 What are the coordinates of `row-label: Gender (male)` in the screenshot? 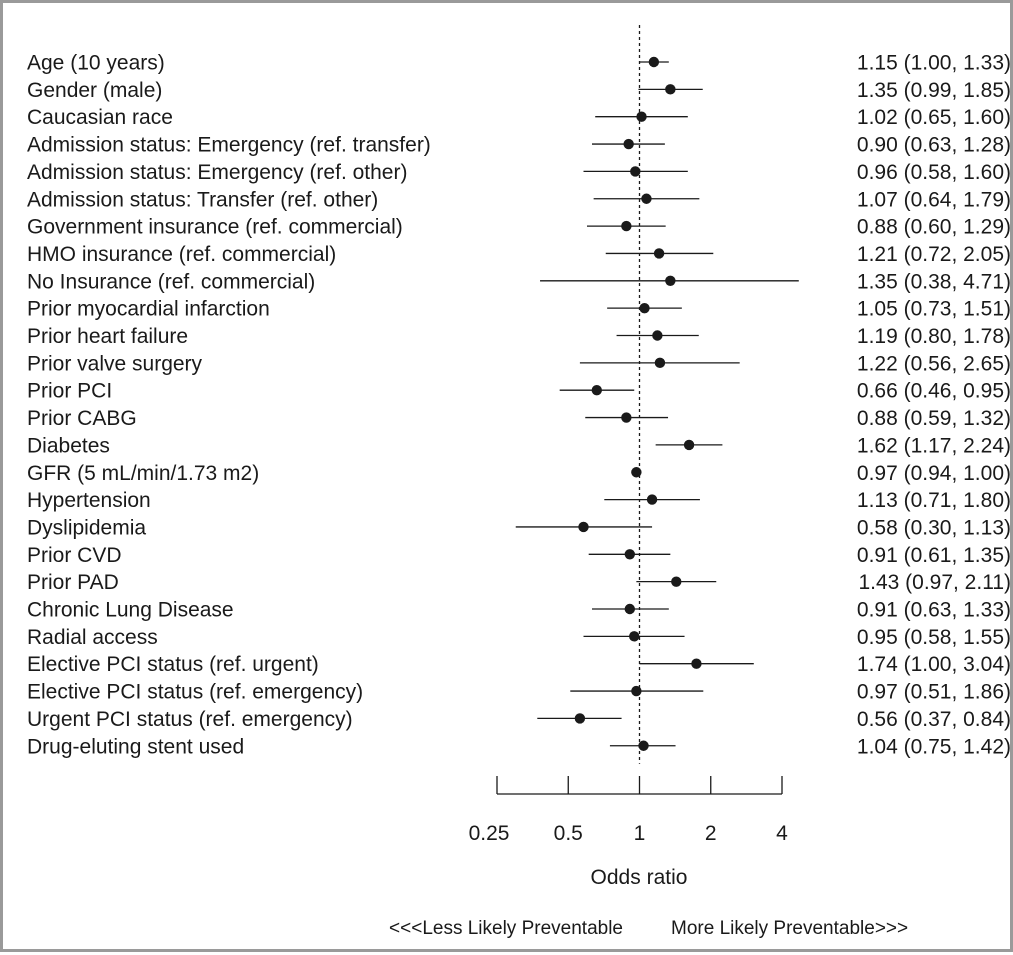 It's located at (94, 90).